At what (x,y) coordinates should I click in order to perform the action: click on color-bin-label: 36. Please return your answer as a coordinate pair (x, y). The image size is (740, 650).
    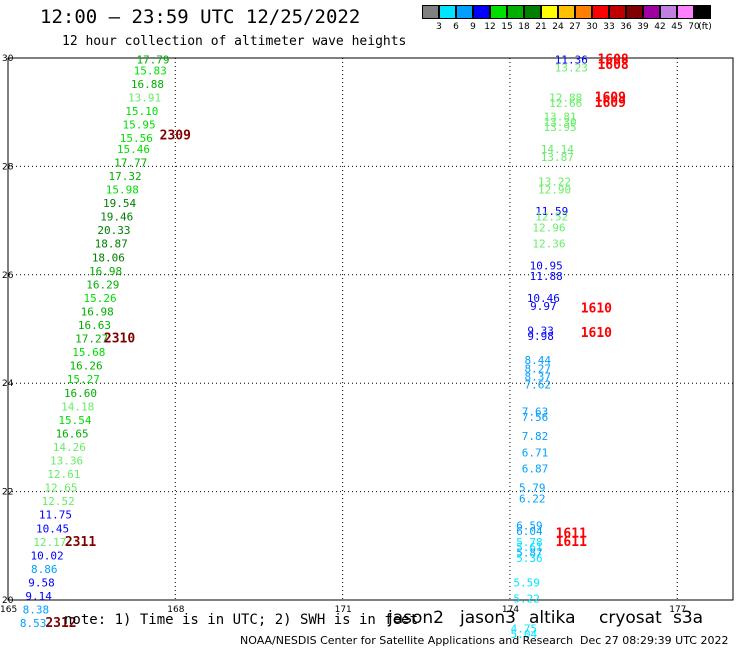
    Looking at the image, I should click on (626, 27).